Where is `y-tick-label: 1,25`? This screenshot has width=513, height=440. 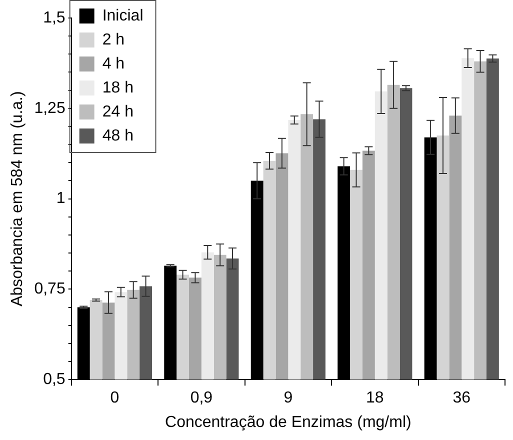
y-tick-label: 1,25 is located at coordinates (50, 108).